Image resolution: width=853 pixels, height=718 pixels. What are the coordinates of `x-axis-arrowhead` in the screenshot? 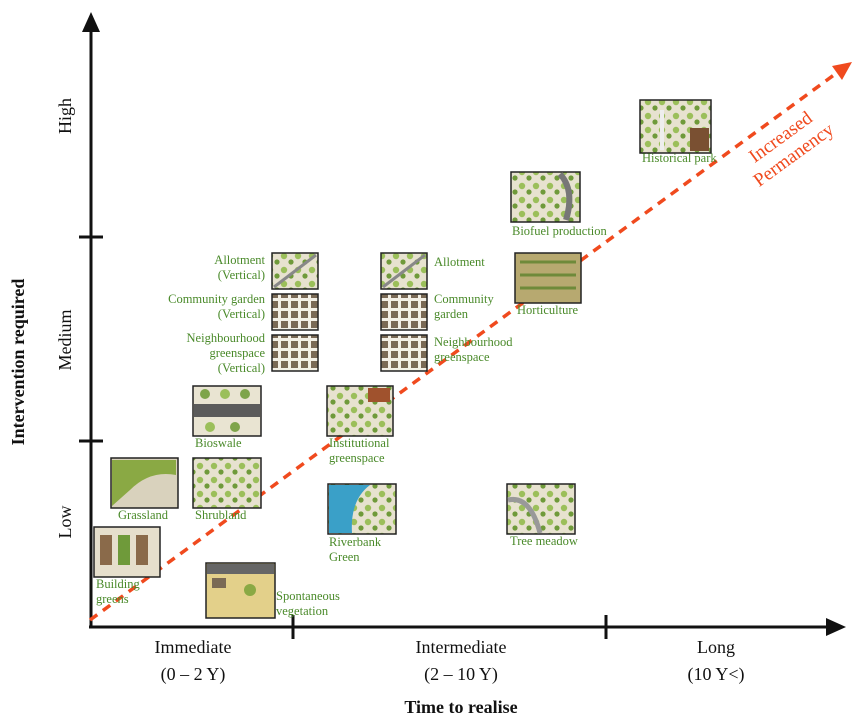 It's located at (836, 627).